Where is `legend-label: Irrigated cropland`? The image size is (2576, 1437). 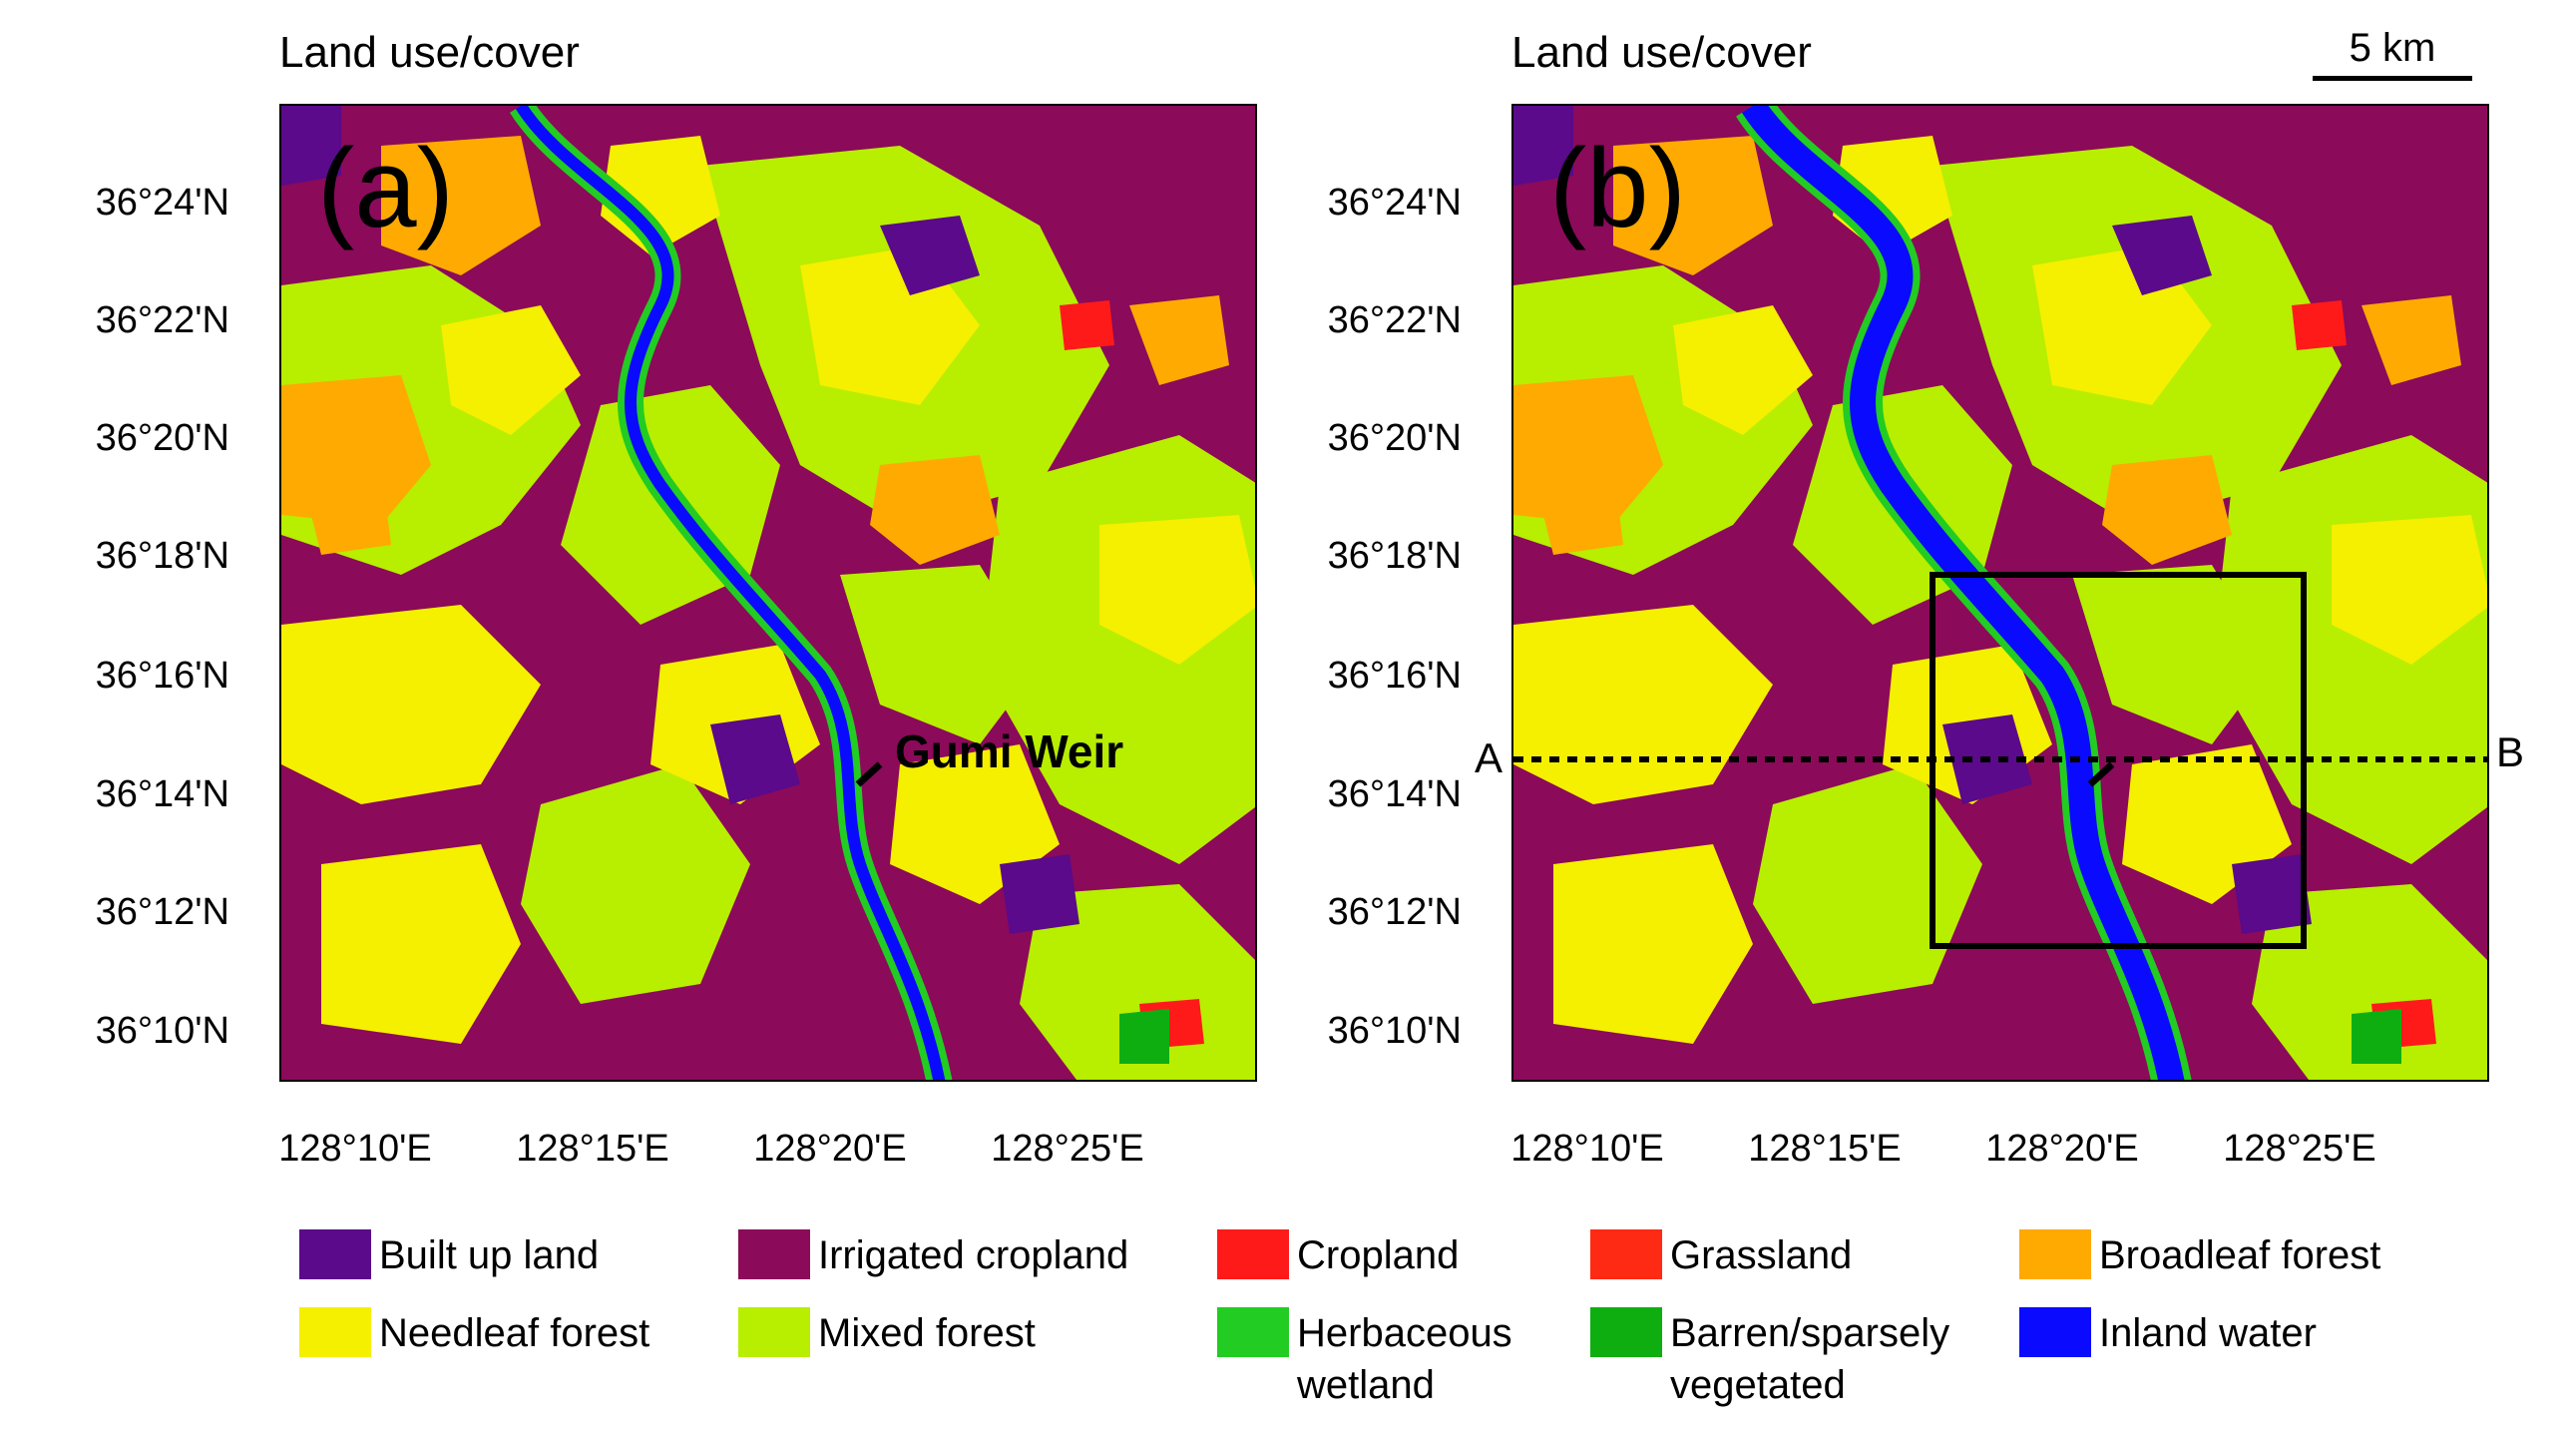
legend-label: Irrigated cropland is located at coordinates (973, 1255).